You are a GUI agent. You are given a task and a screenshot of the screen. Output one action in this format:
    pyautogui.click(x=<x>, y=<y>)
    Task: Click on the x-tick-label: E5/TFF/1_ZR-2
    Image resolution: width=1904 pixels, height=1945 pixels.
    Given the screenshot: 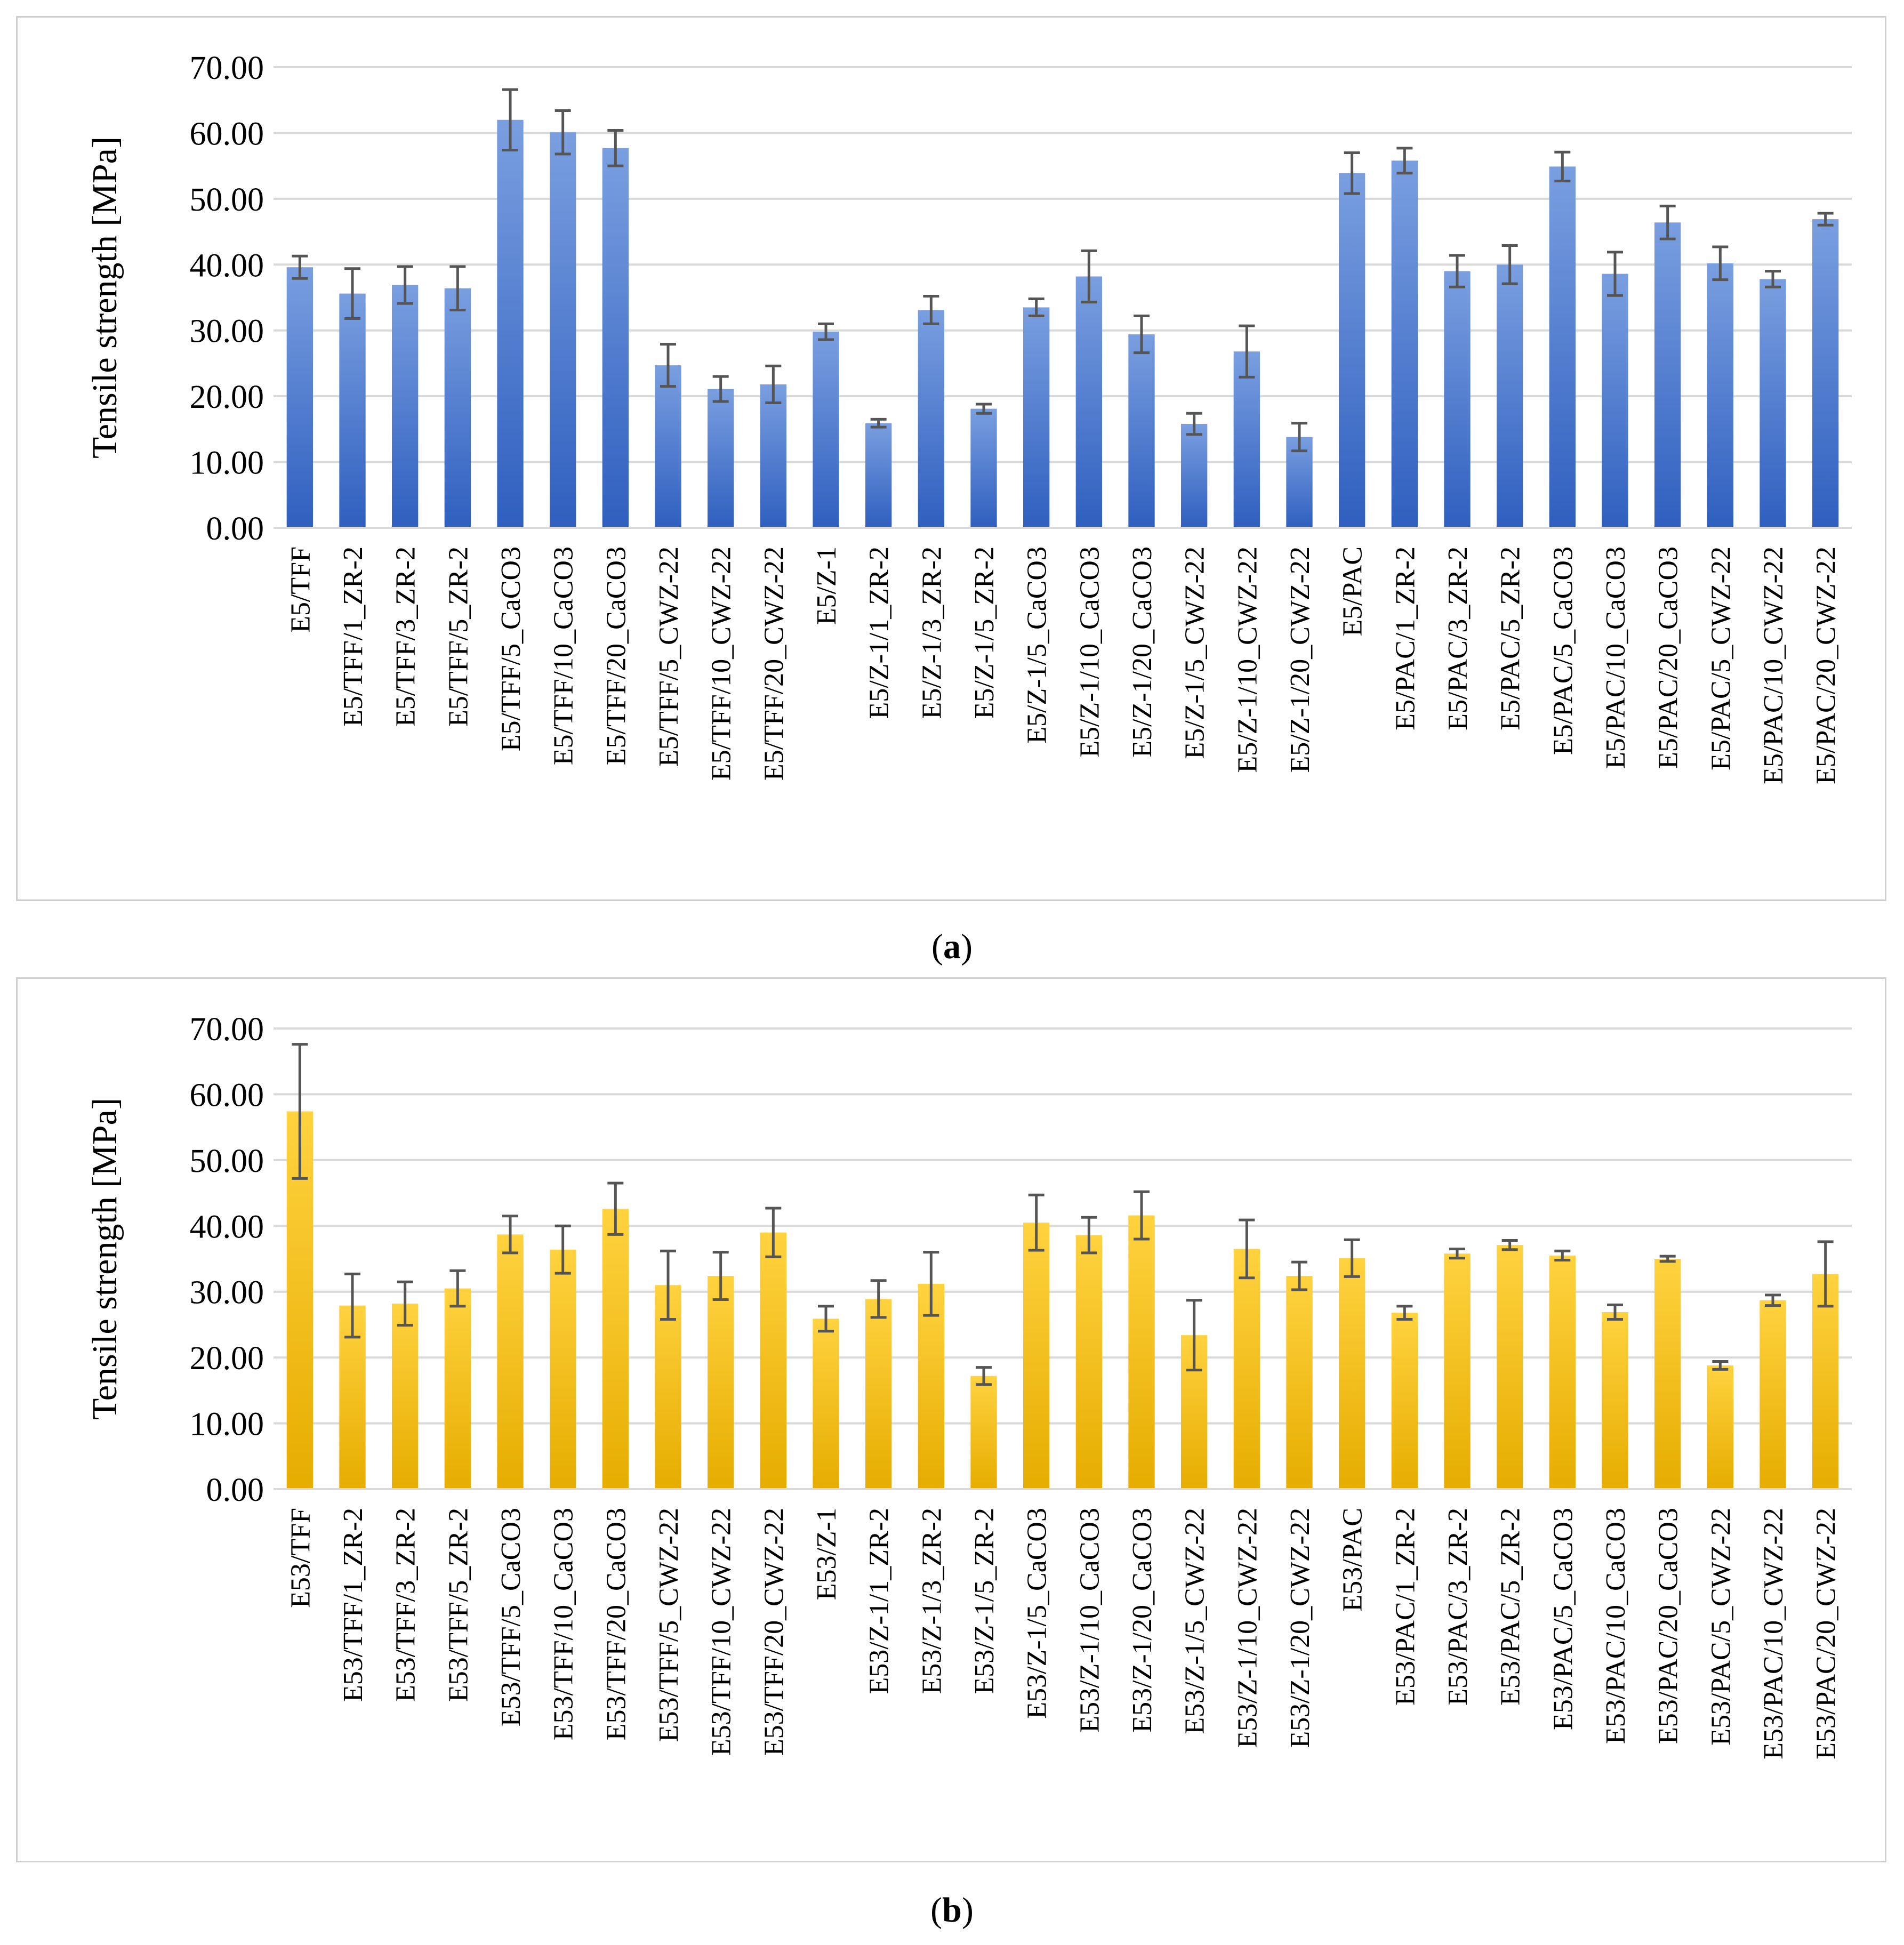 What is the action you would take?
    pyautogui.click(x=353, y=636)
    